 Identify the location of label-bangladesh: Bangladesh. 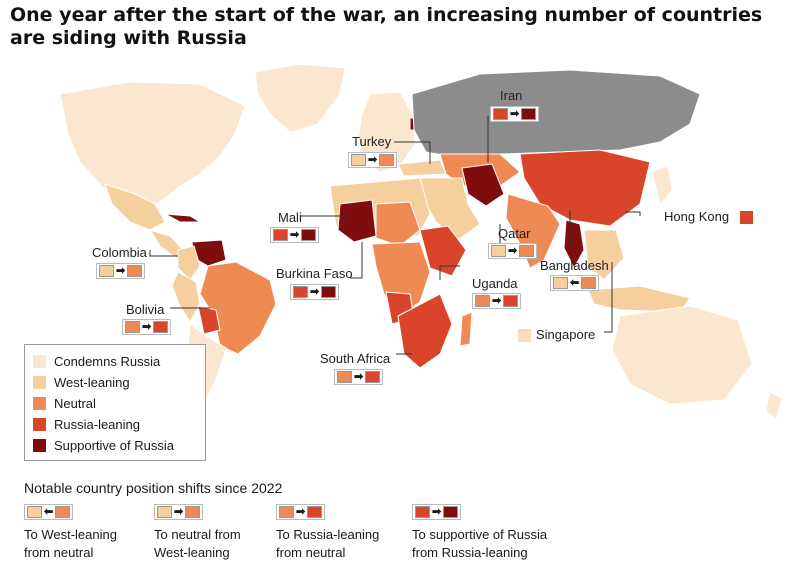
(574, 265).